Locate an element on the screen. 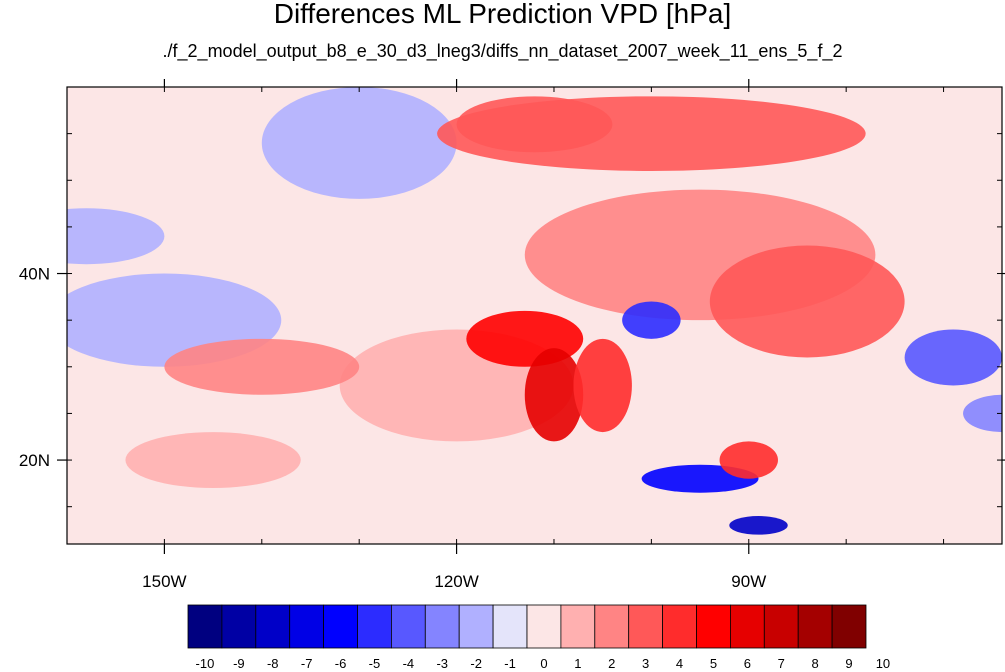  colorbar-label: -5 is located at coordinates (375, 663).